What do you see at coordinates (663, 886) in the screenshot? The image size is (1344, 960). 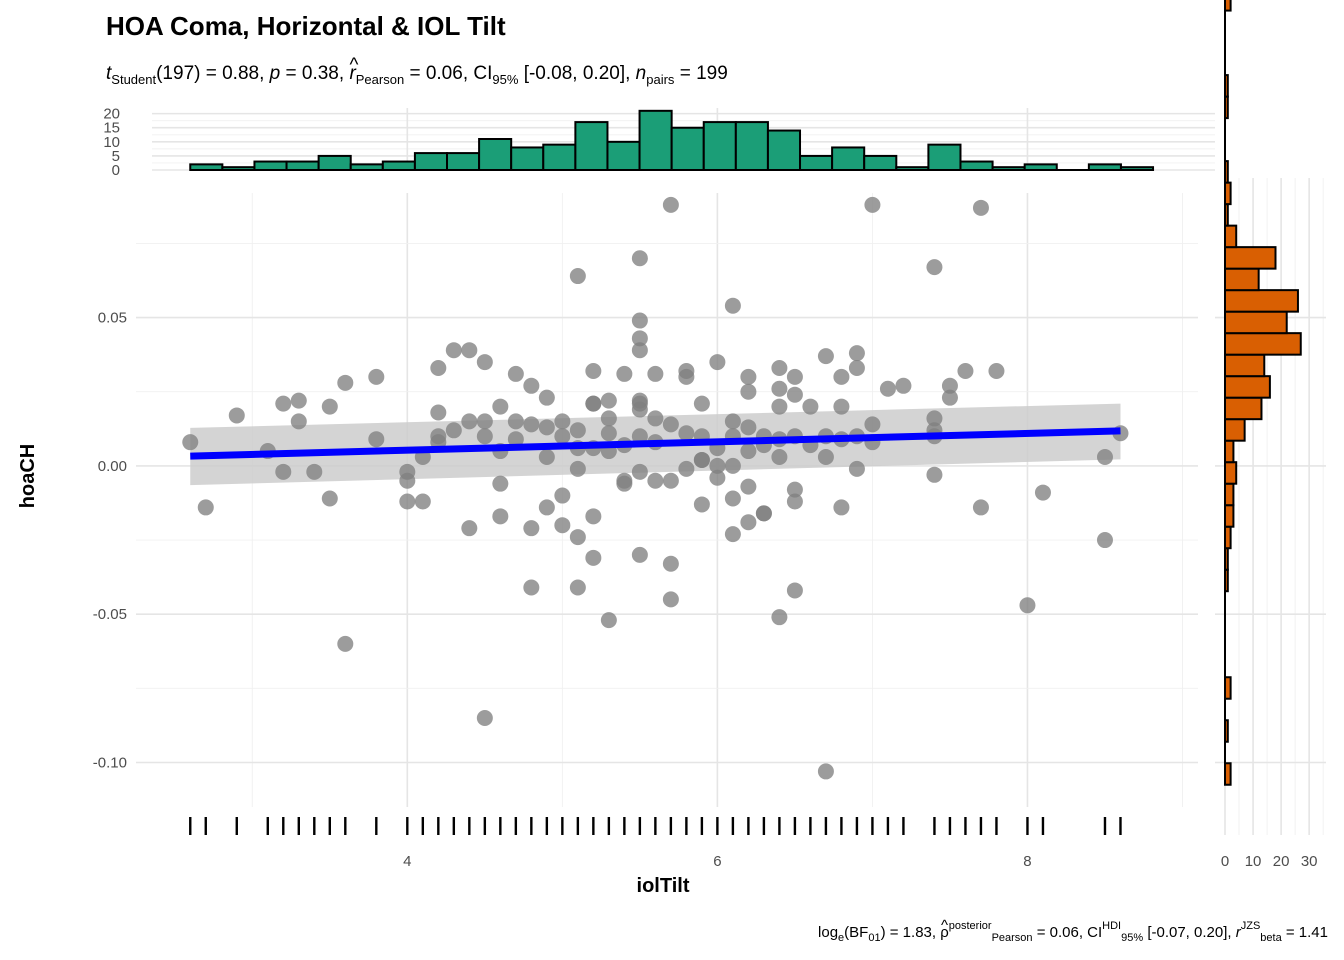 I see `x-axis-label: iolTilt` at bounding box center [663, 886].